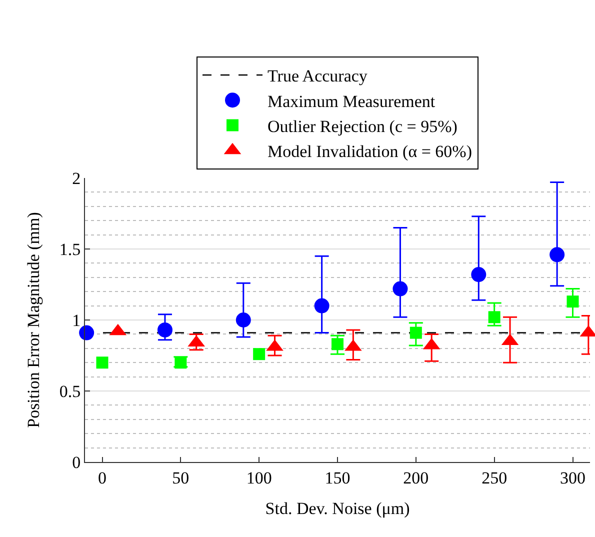  Describe the element at coordinates (70, 391) in the screenshot. I see `y-tick-label: 0.5` at that location.